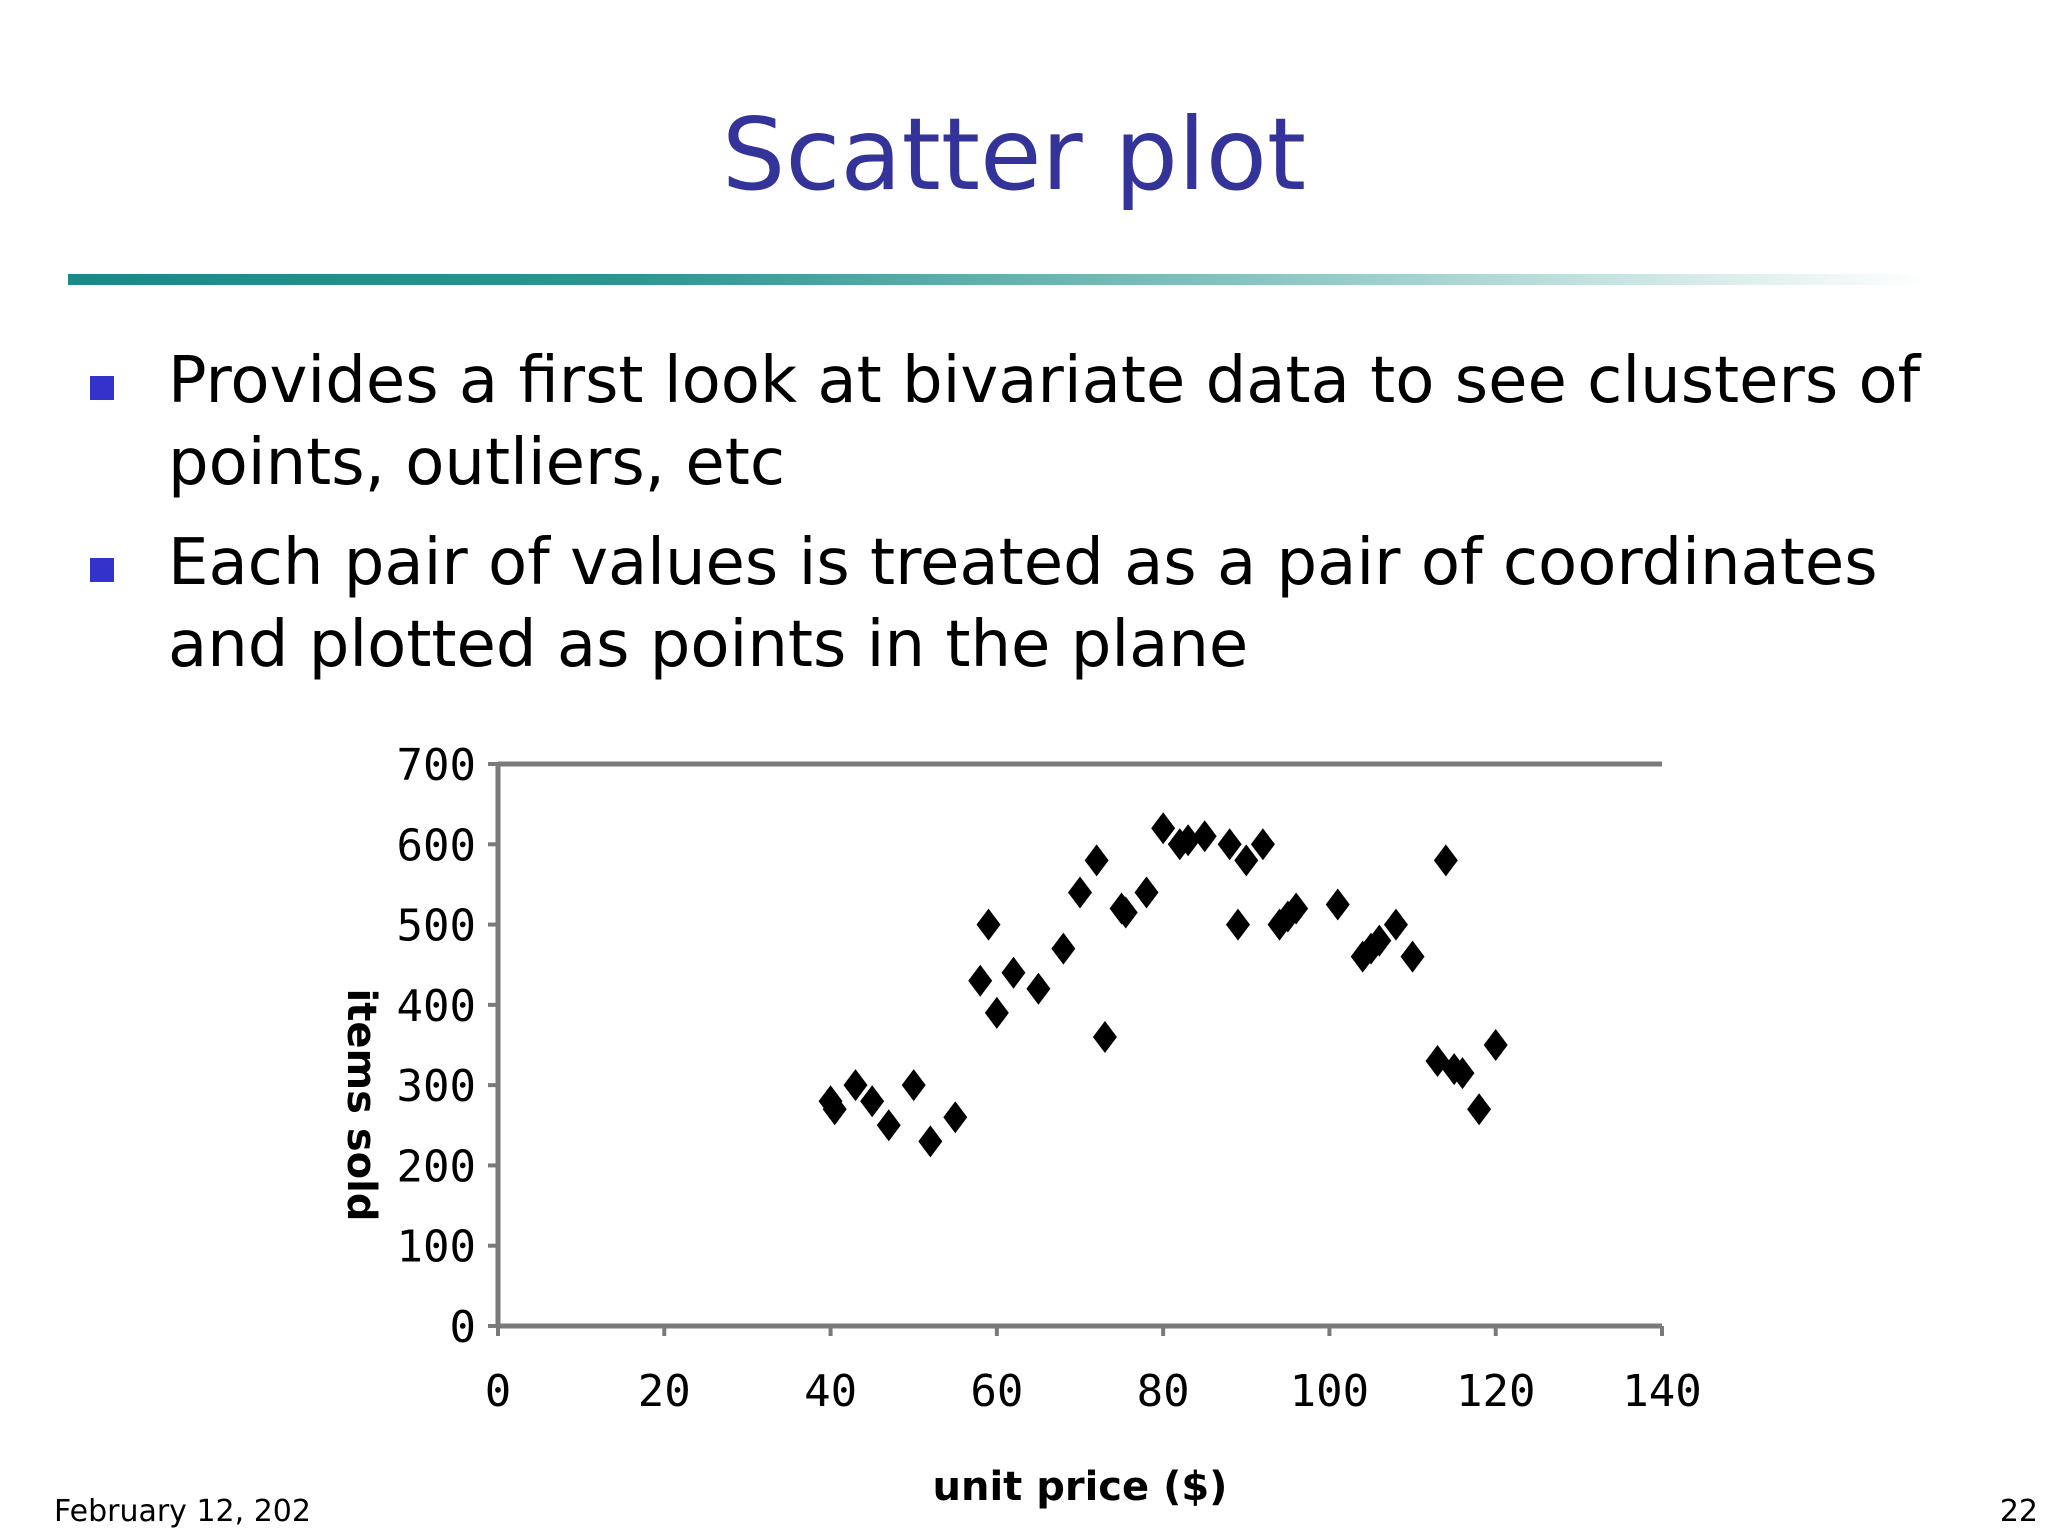  What do you see at coordinates (664, 1391) in the screenshot?
I see `x-tick-label: 20` at bounding box center [664, 1391].